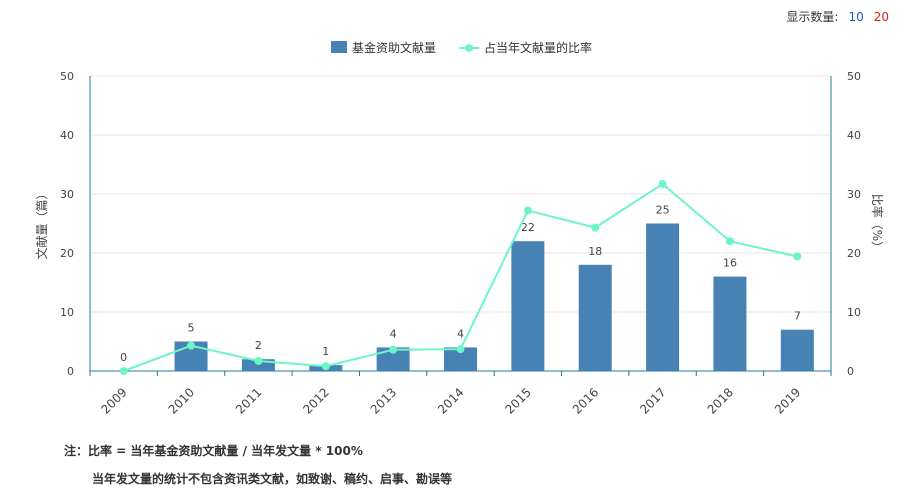  Describe the element at coordinates (181, 400) in the screenshot. I see `x-tick-label: 2010` at that location.